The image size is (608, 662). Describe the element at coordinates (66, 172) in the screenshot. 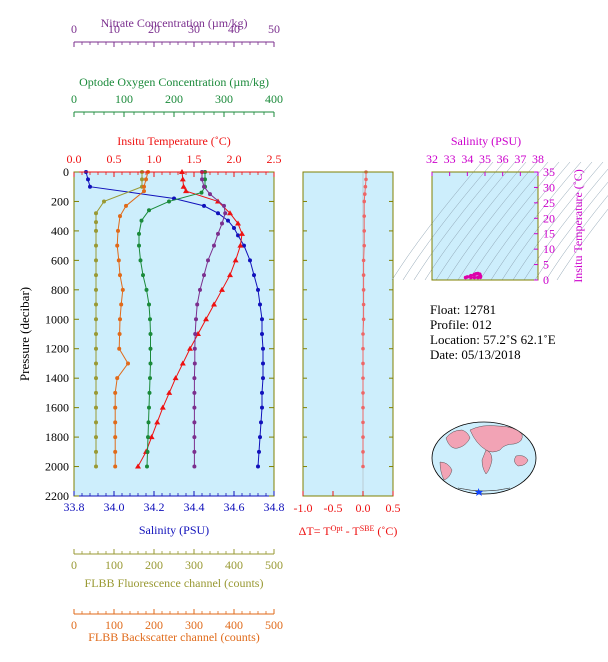

I see `pressure-tick-label: 0` at that location.